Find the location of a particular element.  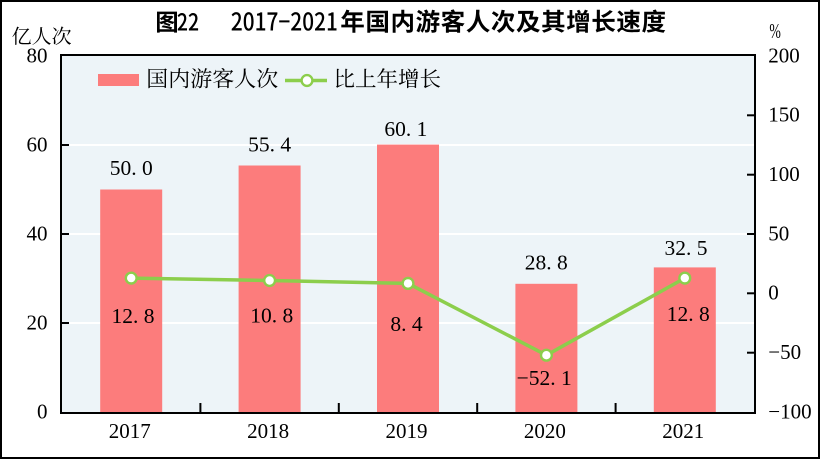

svg-text: 40 is located at coordinates (37, 233).